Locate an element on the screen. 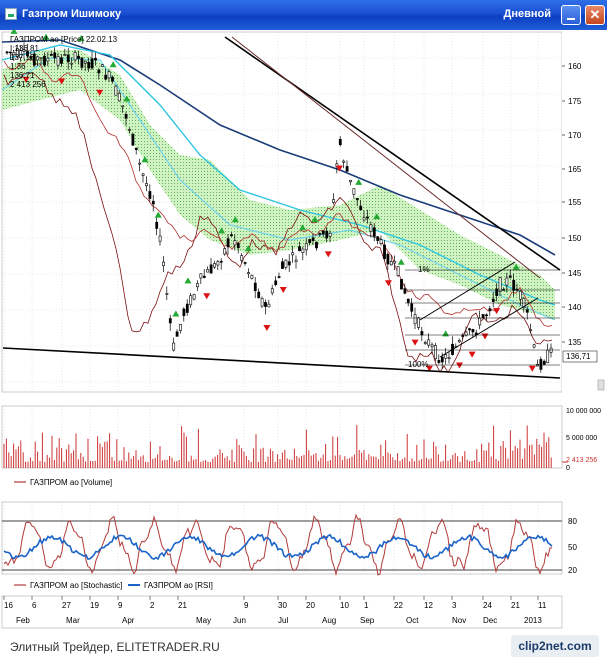 Image resolution: width=607 pixels, height=660 pixels. x-month-label: May is located at coordinates (203, 620).